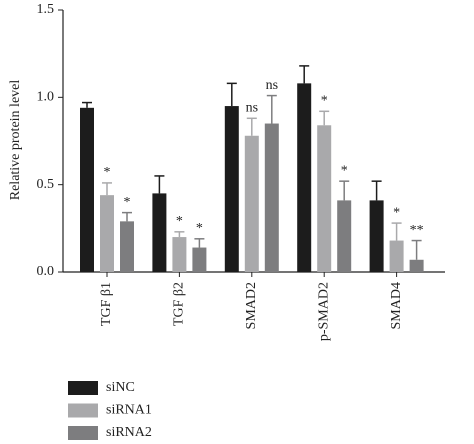 The width and height of the screenshot is (474, 444). I want to click on y-tick-label: 0.0, so click(46, 271).